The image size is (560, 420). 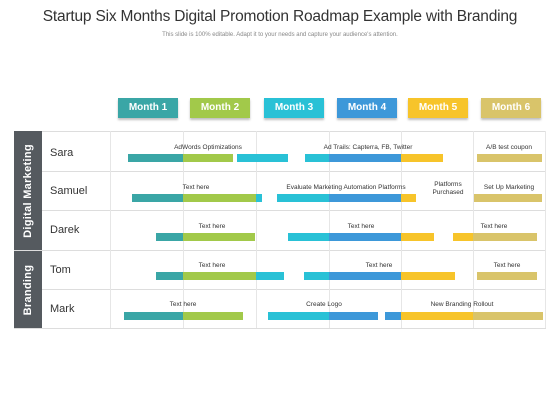 I want to click on task-label: Evaluate Marketing Automation Platforms, so click(x=346, y=187).